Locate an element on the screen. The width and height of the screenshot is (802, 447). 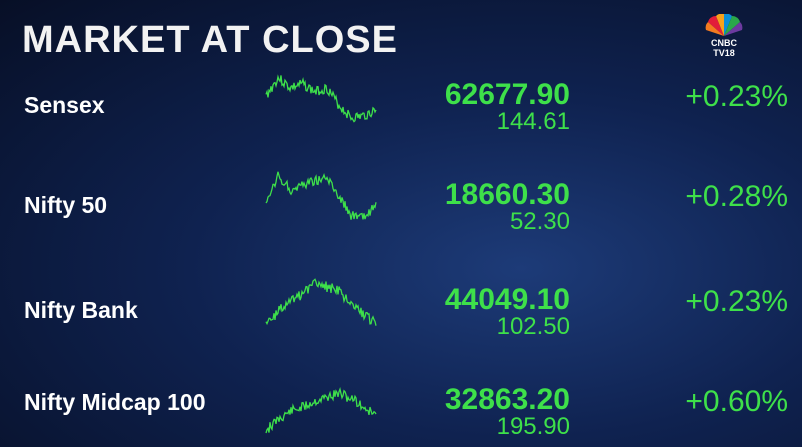
page-title: MARKET AT CLOSE is located at coordinates (210, 40).